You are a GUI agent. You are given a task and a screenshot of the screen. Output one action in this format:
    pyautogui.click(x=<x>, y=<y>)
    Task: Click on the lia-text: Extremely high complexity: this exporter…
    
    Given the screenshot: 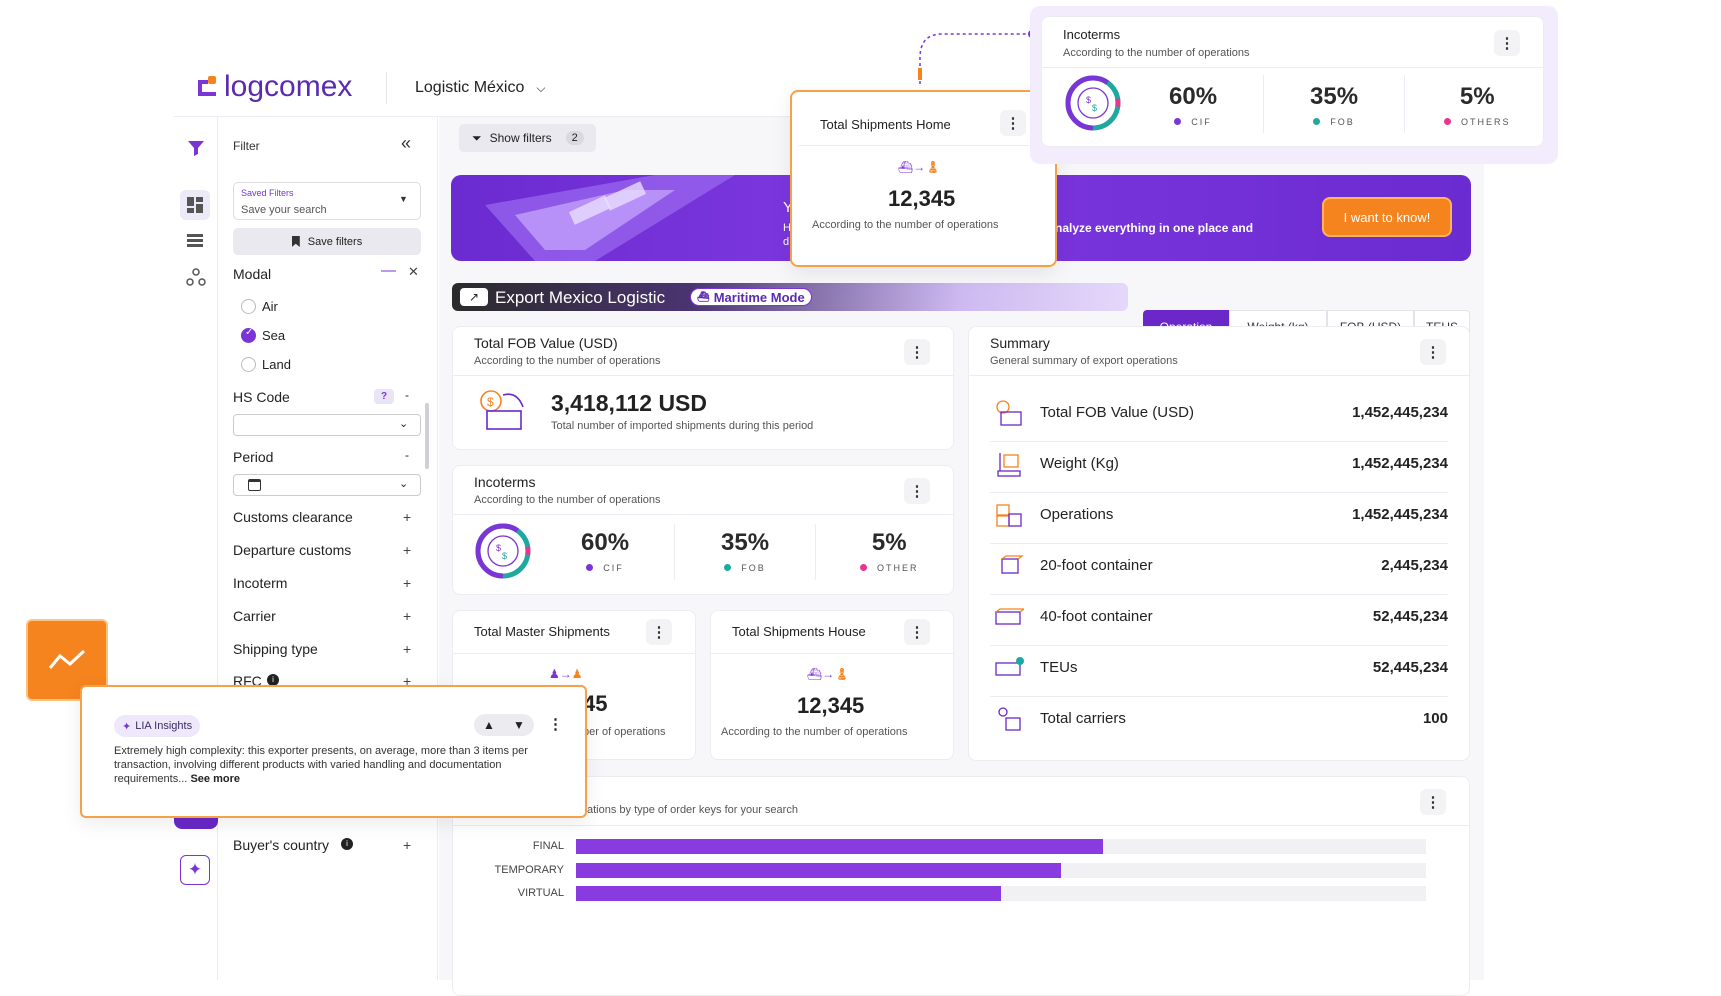 What is the action you would take?
    pyautogui.click(x=334, y=765)
    